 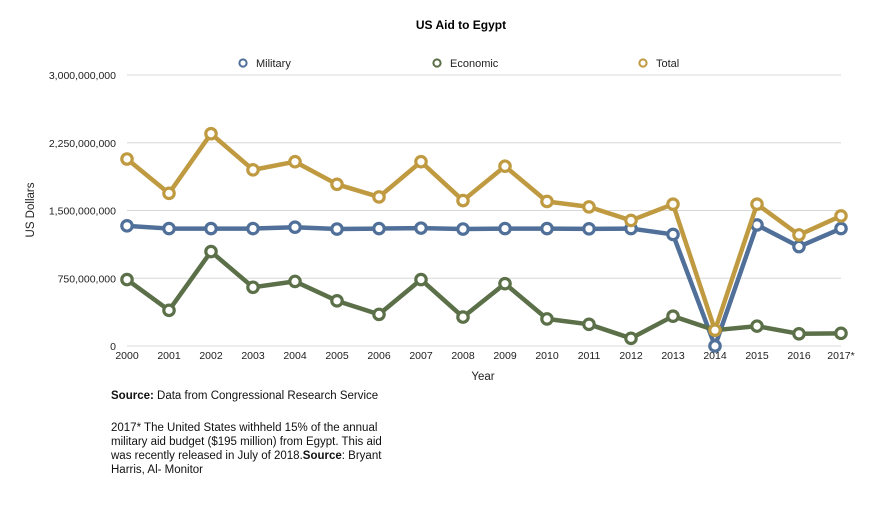 I want to click on x-tick-label: 2013, so click(x=673, y=356).